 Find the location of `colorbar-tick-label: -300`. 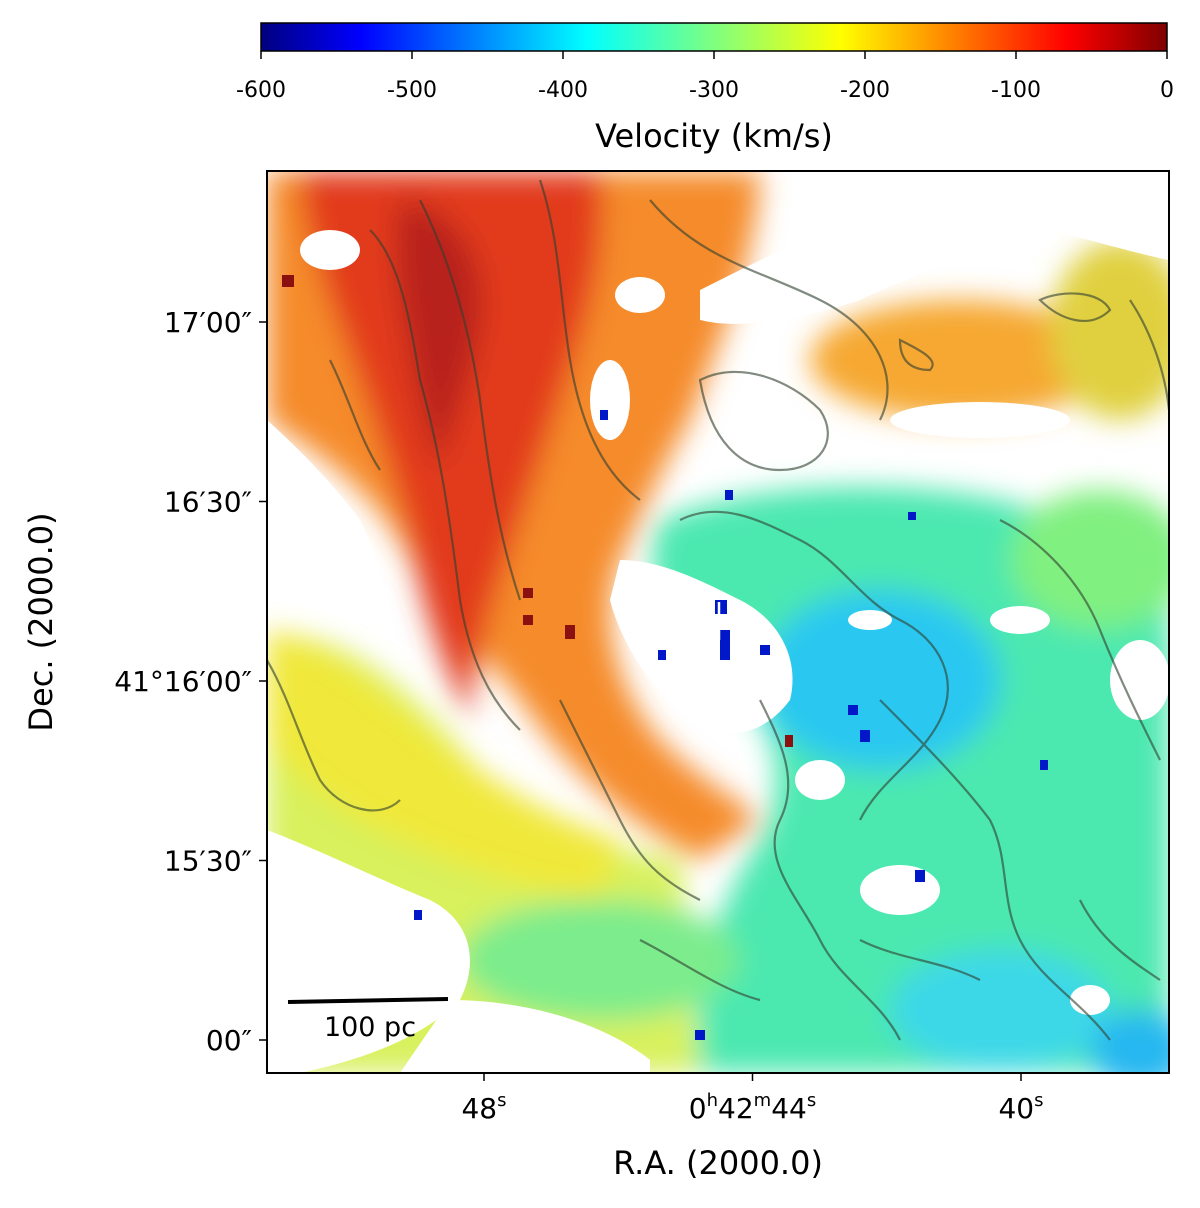

colorbar-tick-label: -300 is located at coordinates (714, 90).